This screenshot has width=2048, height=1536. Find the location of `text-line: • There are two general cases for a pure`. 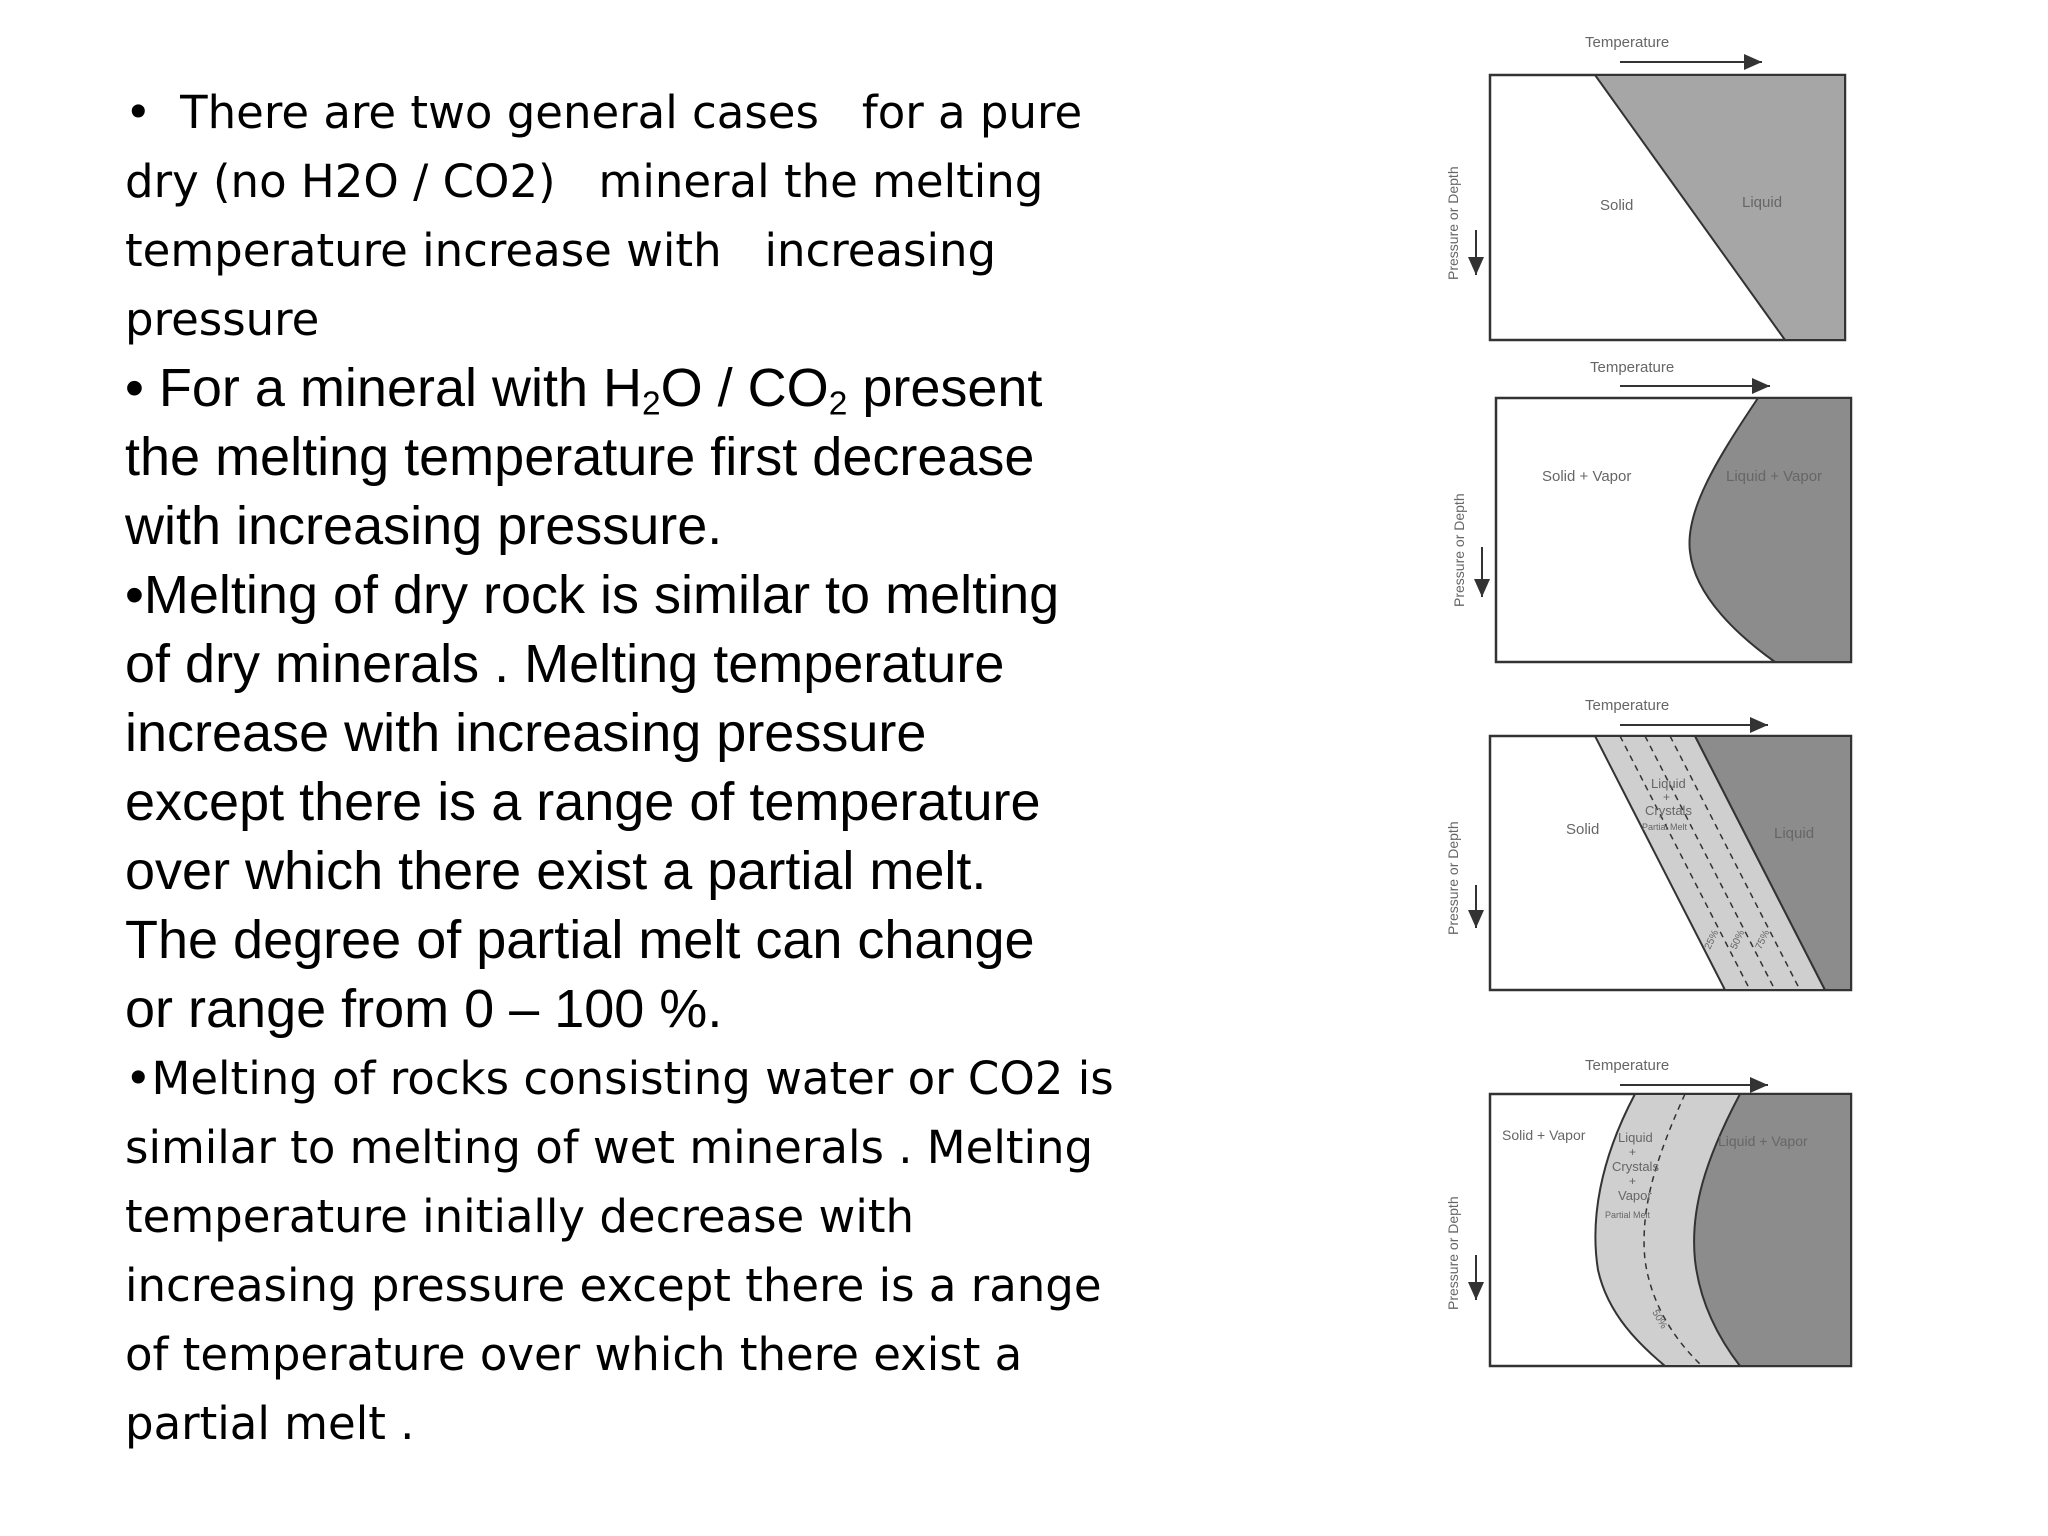

text-line: • There are two general cases for a pure is located at coordinates (604, 112).